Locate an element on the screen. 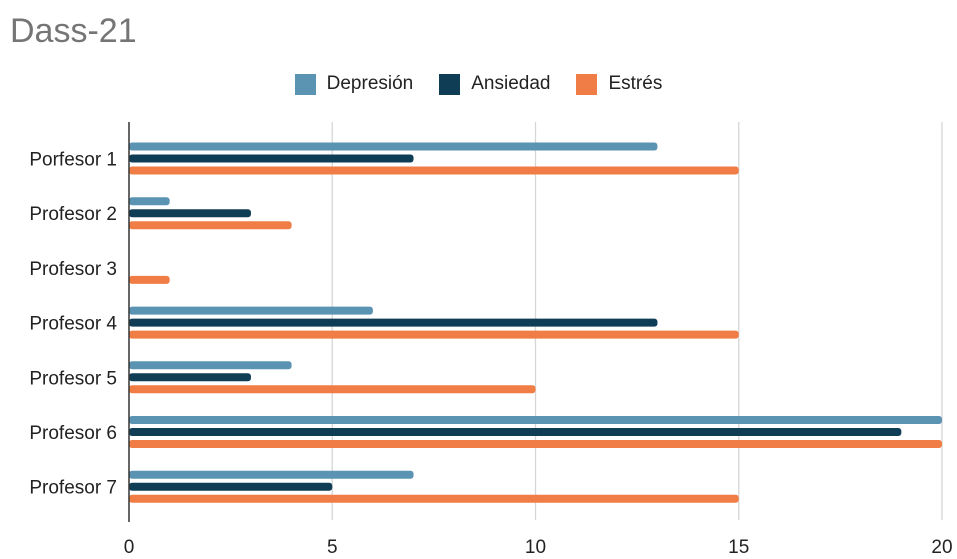 The width and height of the screenshot is (957, 559). legend-swatch-estres is located at coordinates (587, 84).